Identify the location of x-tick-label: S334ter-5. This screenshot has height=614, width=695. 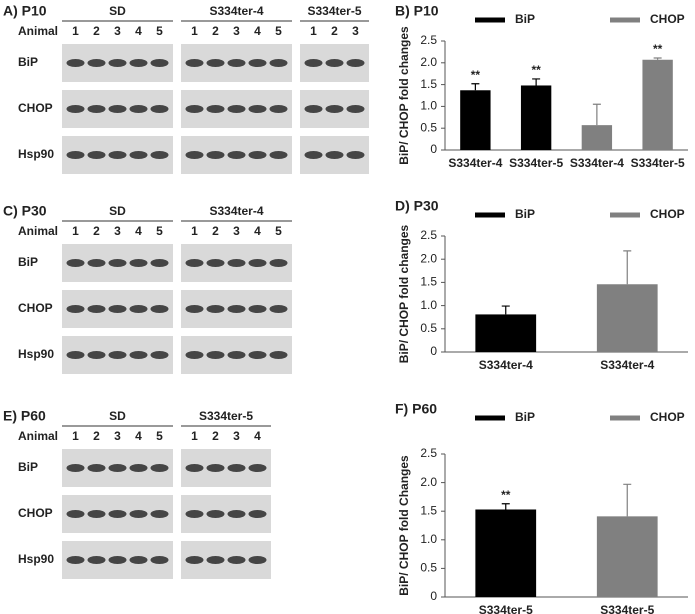
(627, 608).